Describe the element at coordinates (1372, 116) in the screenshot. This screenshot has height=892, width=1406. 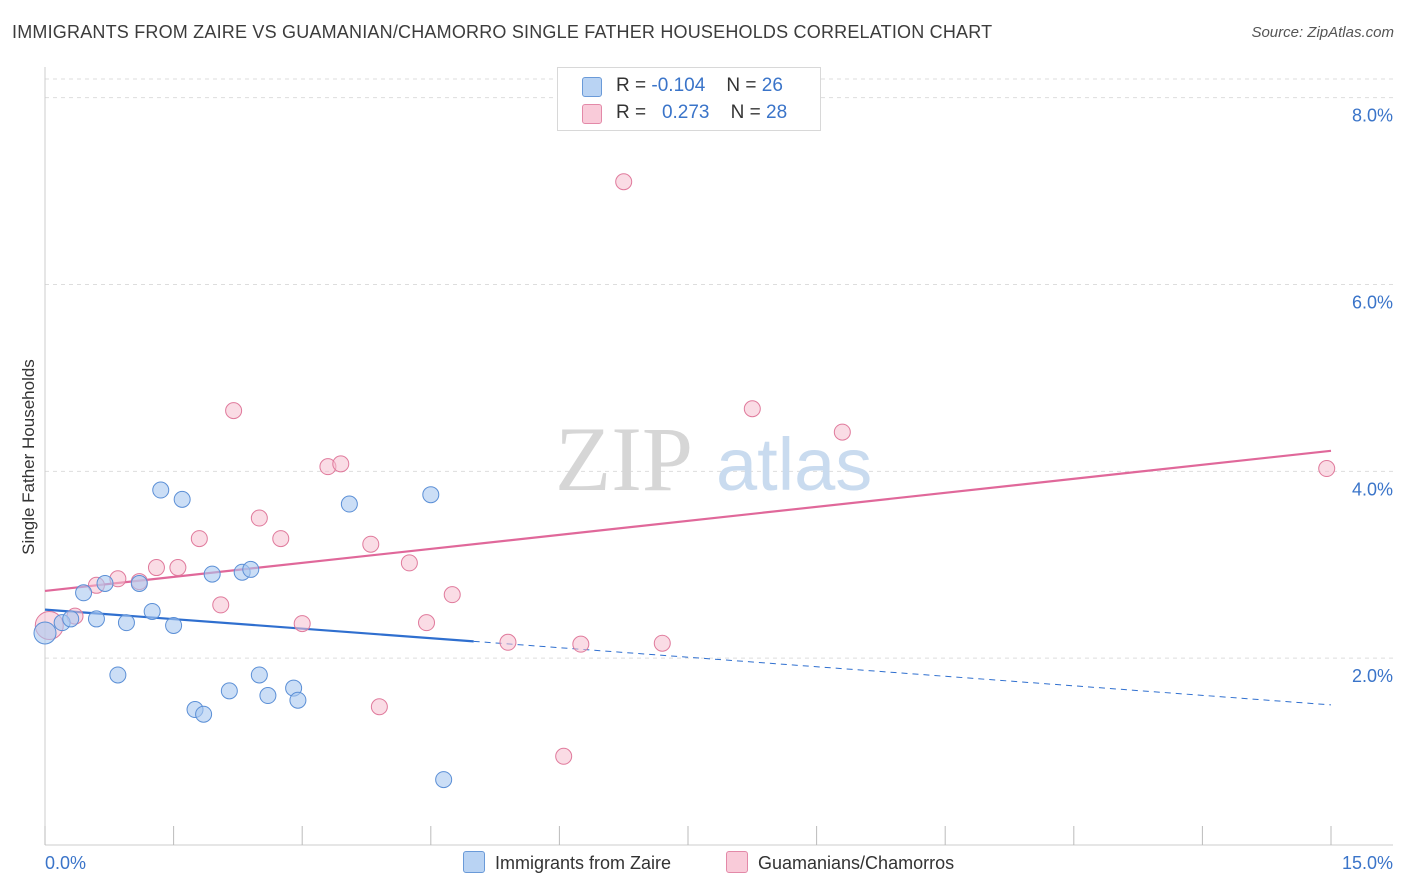
I see `y-tick-label: 8.0%` at that location.